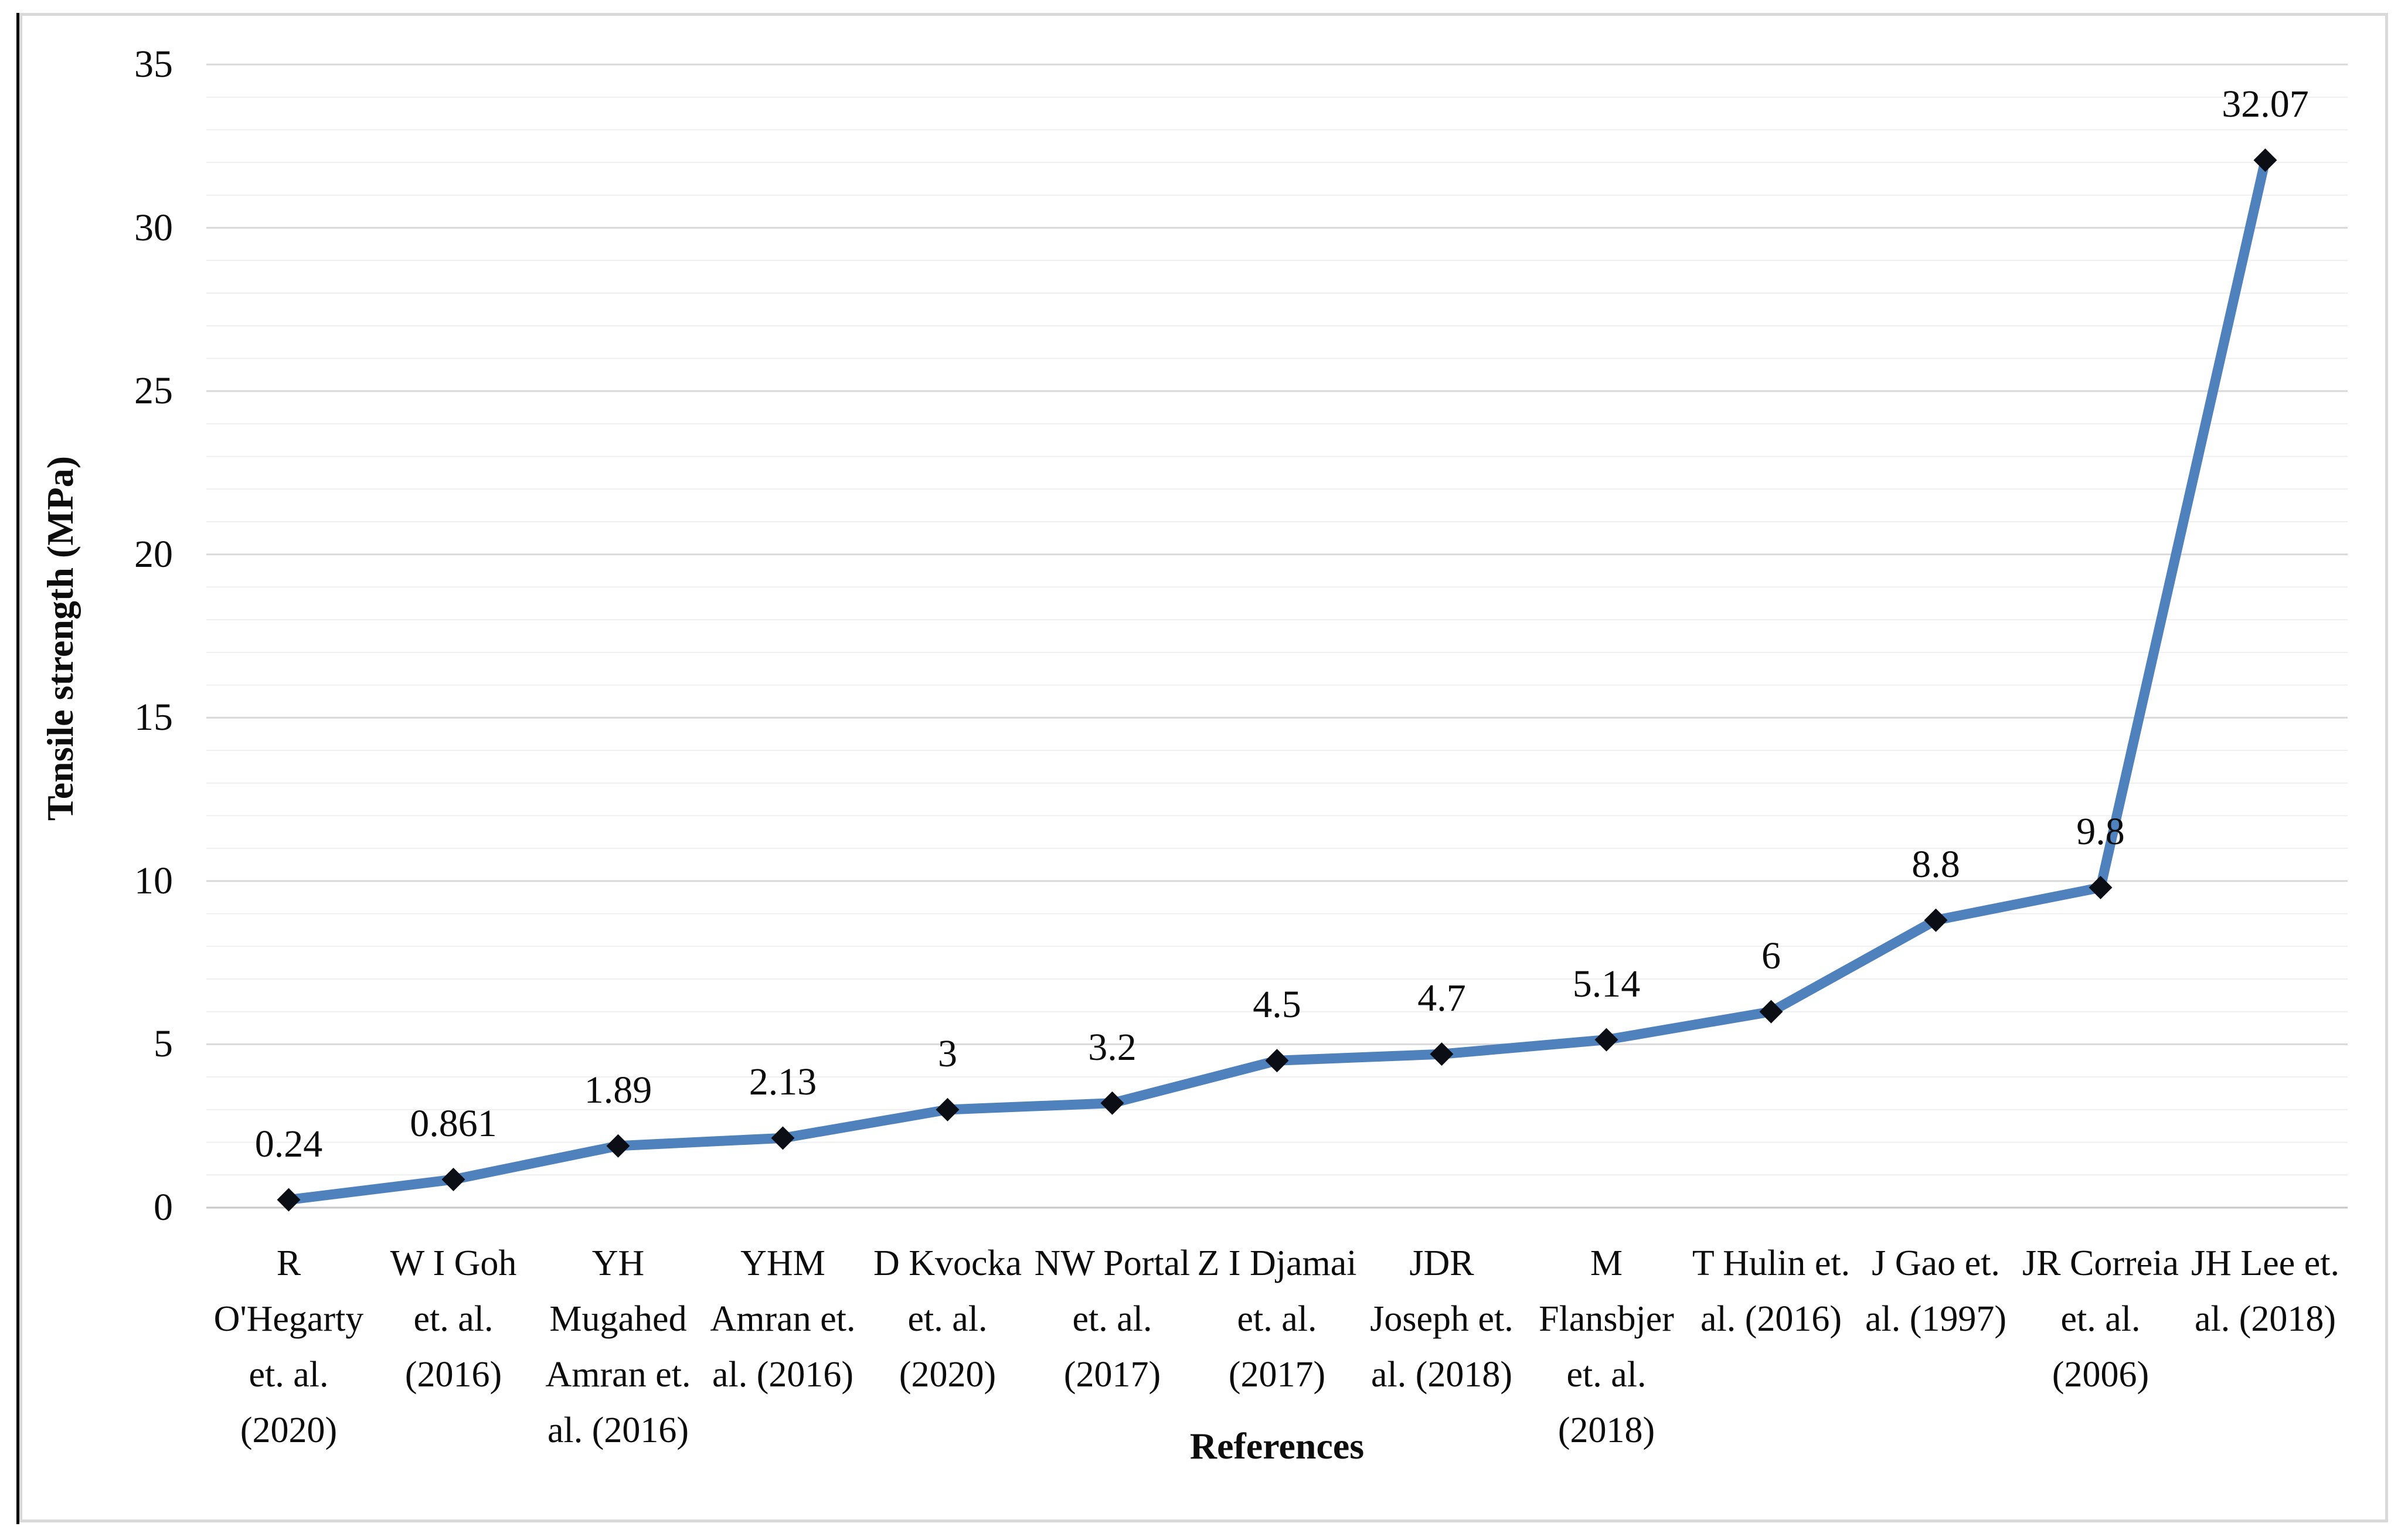 The width and height of the screenshot is (2408, 1540). Describe the element at coordinates (163, 1044) in the screenshot. I see `y-tick-label: 5` at that location.